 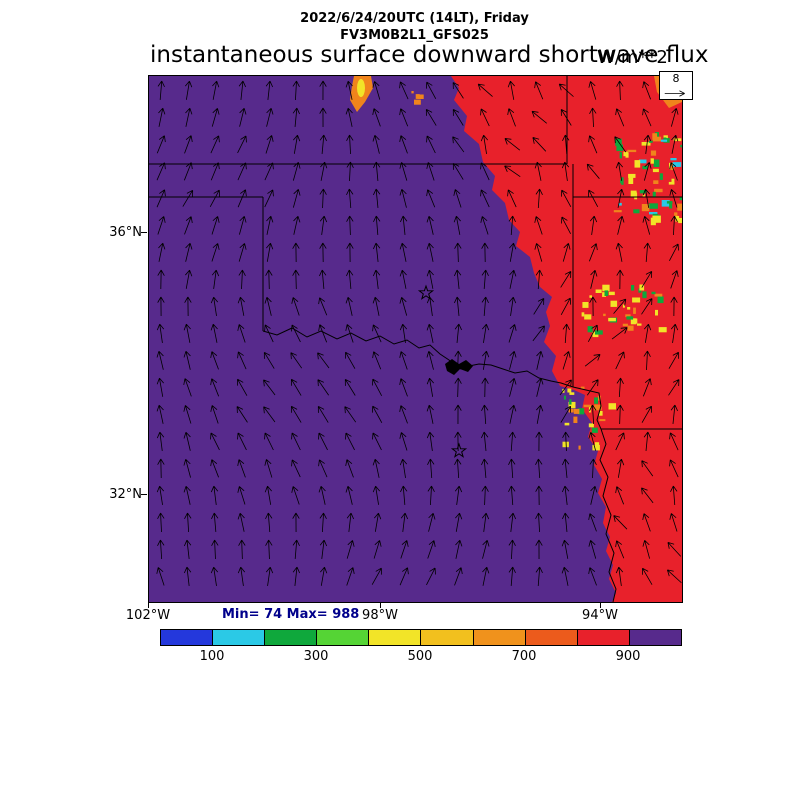 What do you see at coordinates (291, 614) in the screenshot?
I see `minmax-label: Min= 74 Max= 988` at bounding box center [291, 614].